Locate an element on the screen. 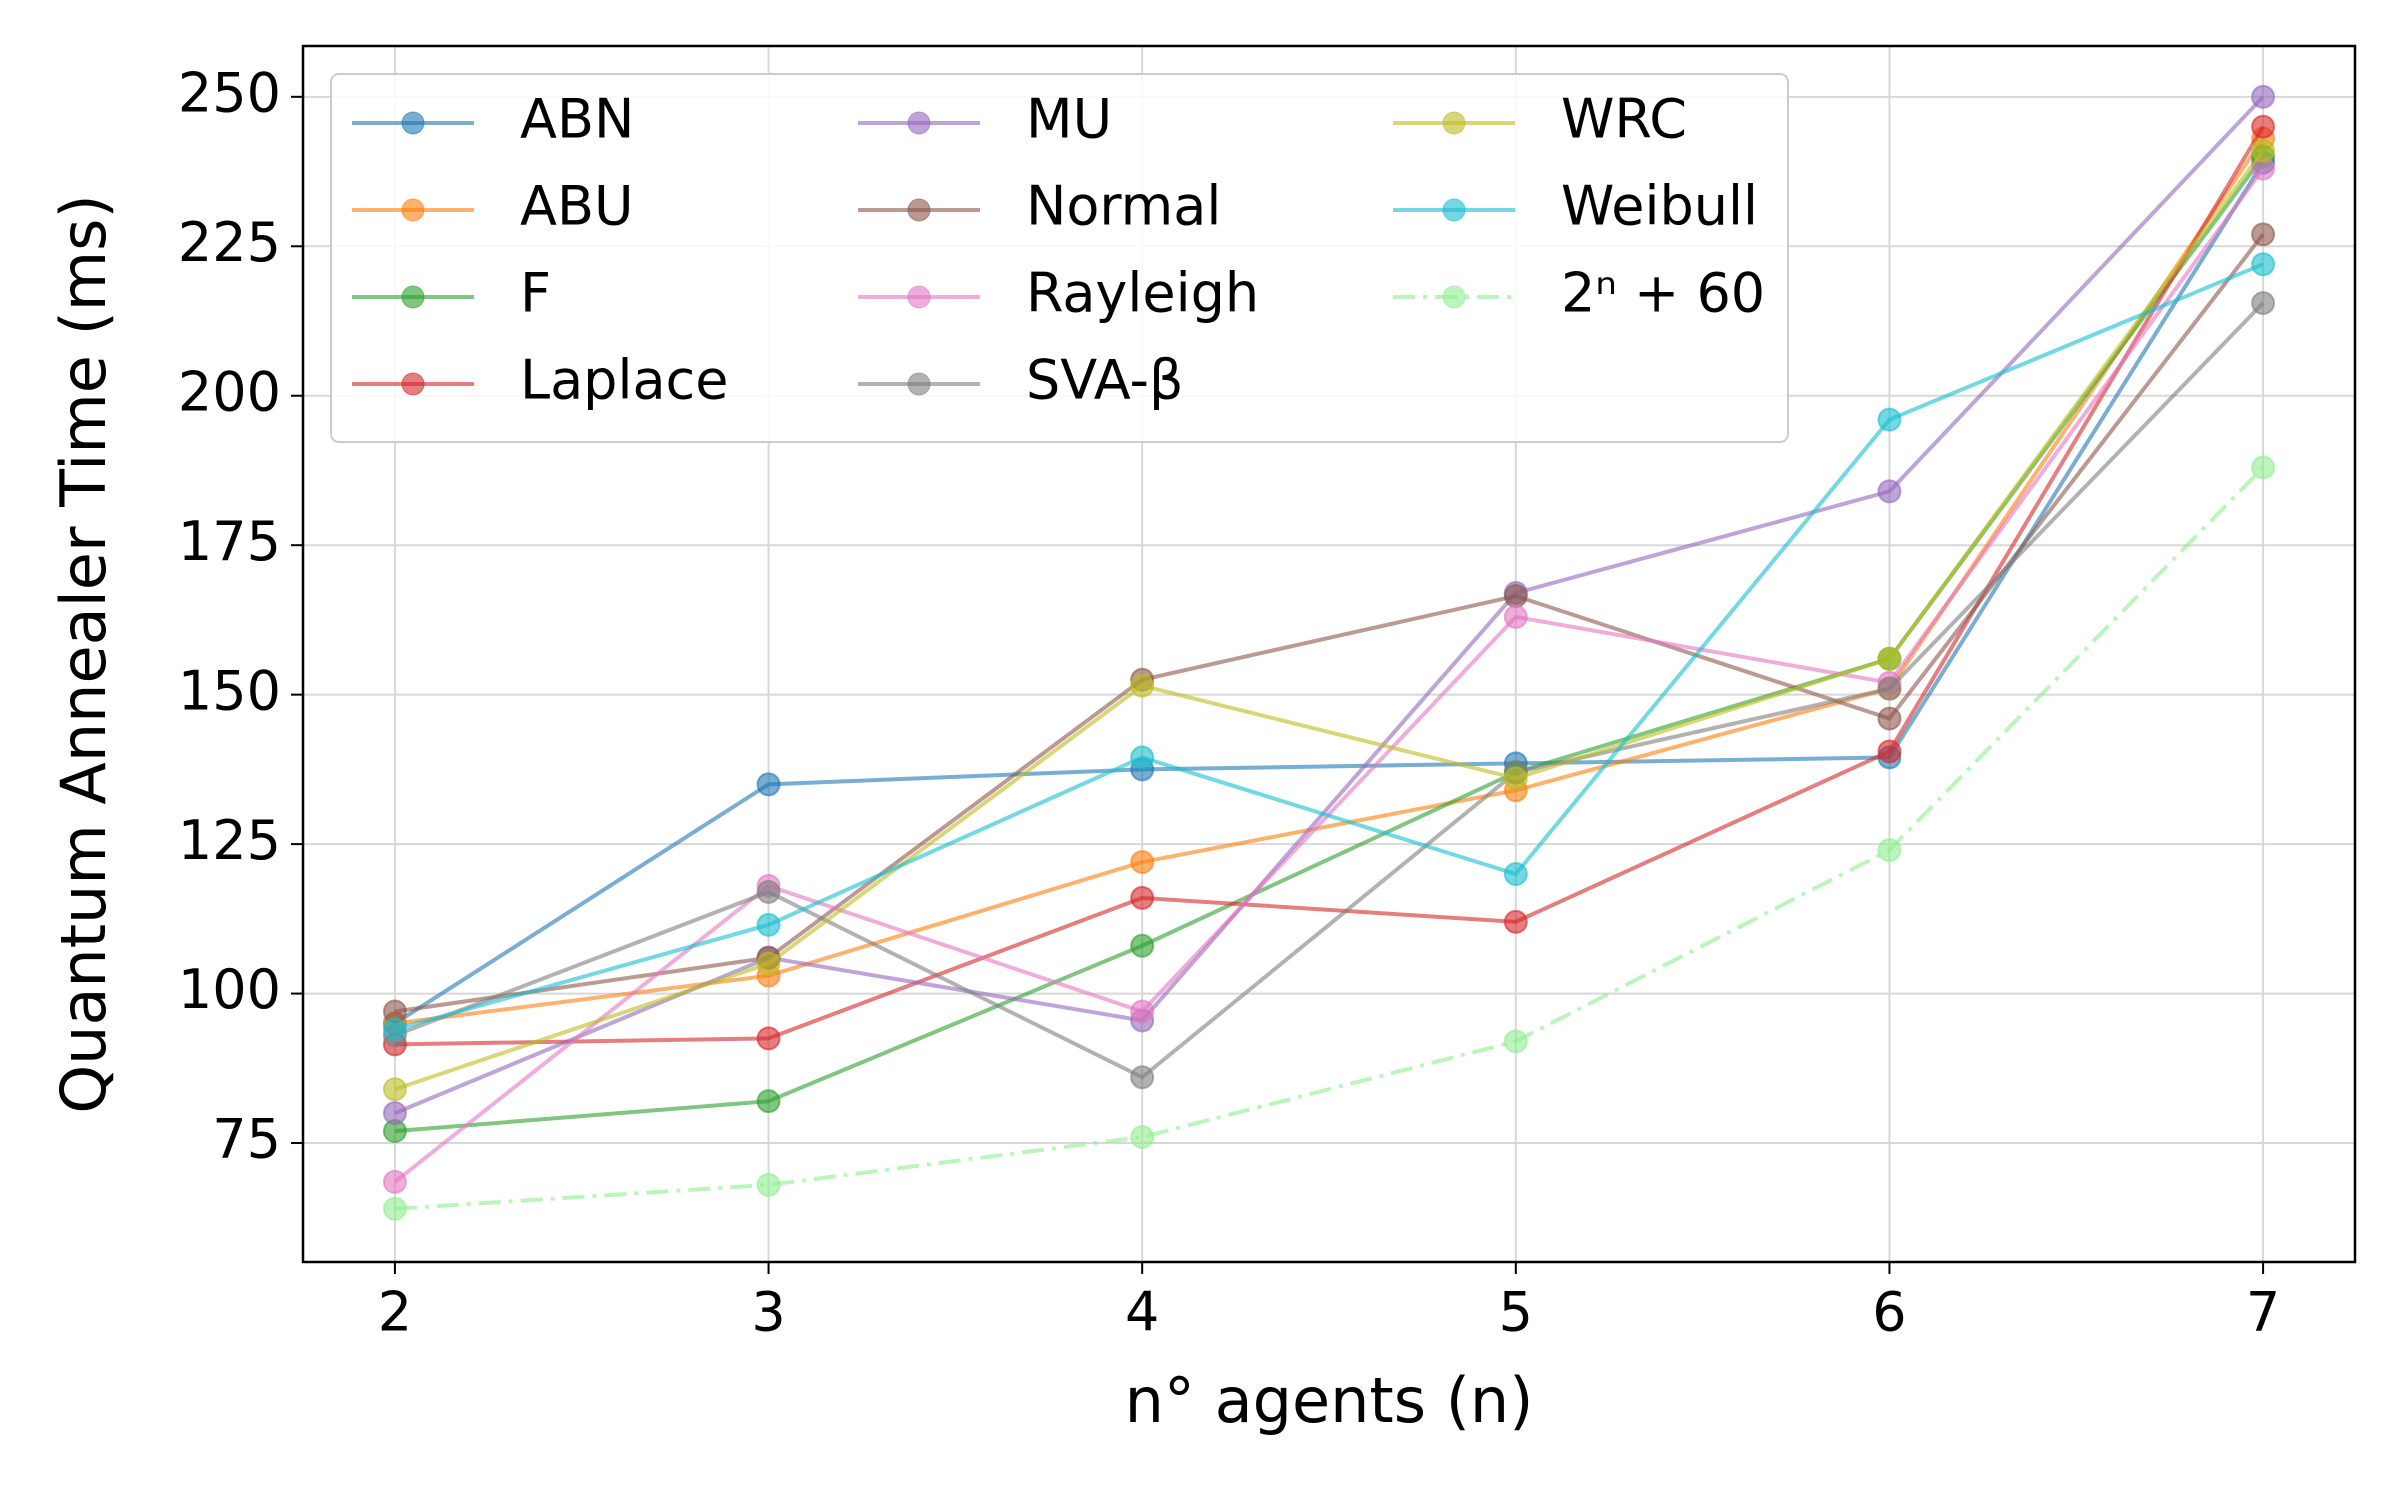 The height and width of the screenshot is (1500, 2400). y-tick-label: 250 is located at coordinates (229, 92).